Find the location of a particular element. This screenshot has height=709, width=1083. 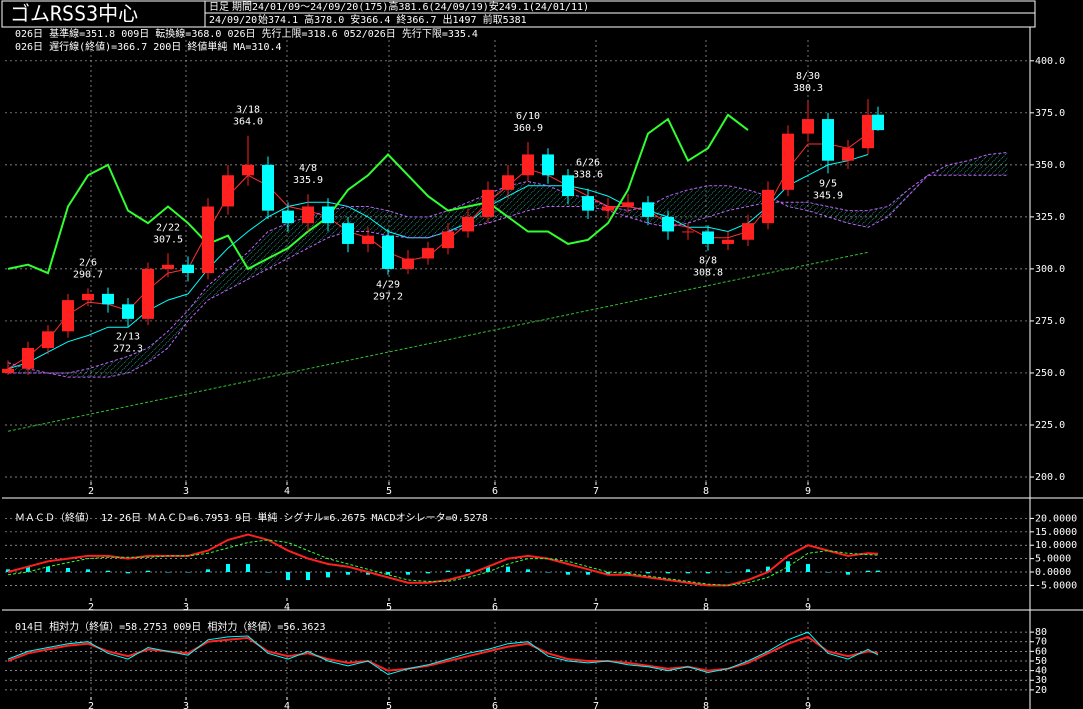

annotation-value: 290.7 is located at coordinates (88, 274).